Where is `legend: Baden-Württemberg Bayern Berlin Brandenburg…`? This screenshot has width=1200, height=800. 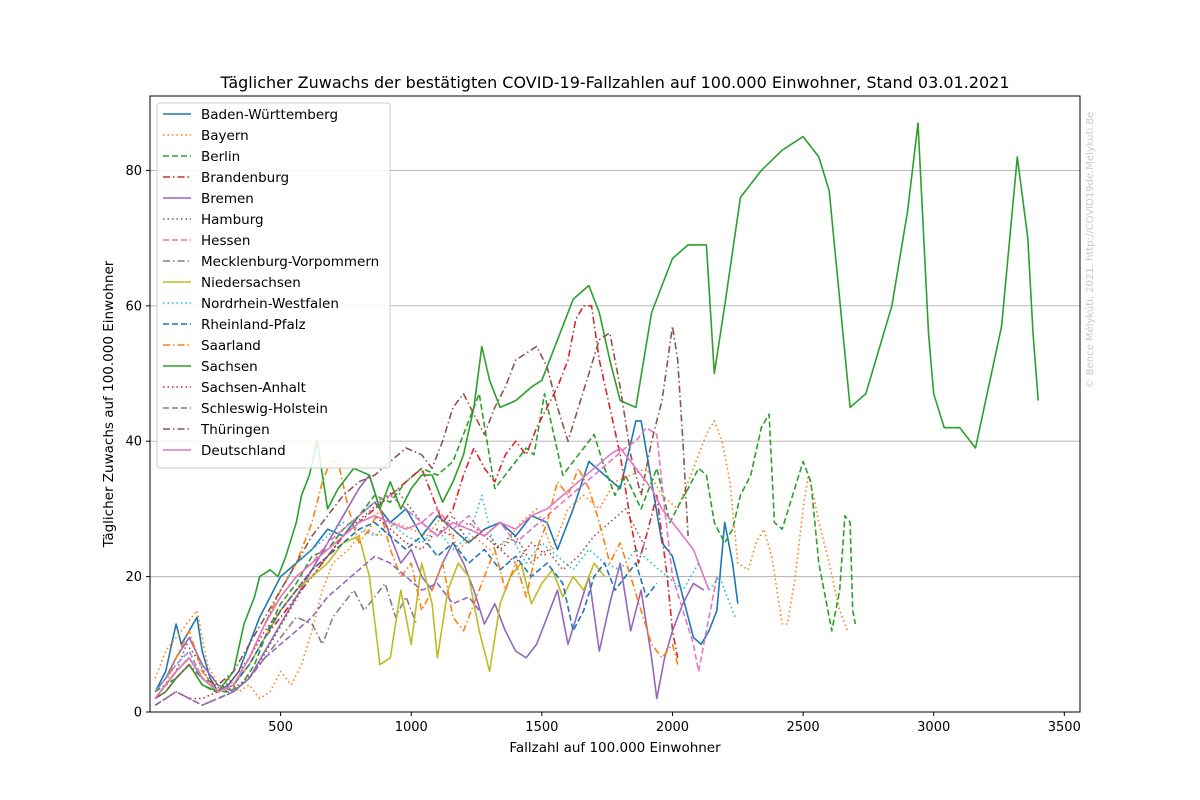
legend: Baden-Württemberg Bayern Berlin Brandenburg… is located at coordinates (273, 285).